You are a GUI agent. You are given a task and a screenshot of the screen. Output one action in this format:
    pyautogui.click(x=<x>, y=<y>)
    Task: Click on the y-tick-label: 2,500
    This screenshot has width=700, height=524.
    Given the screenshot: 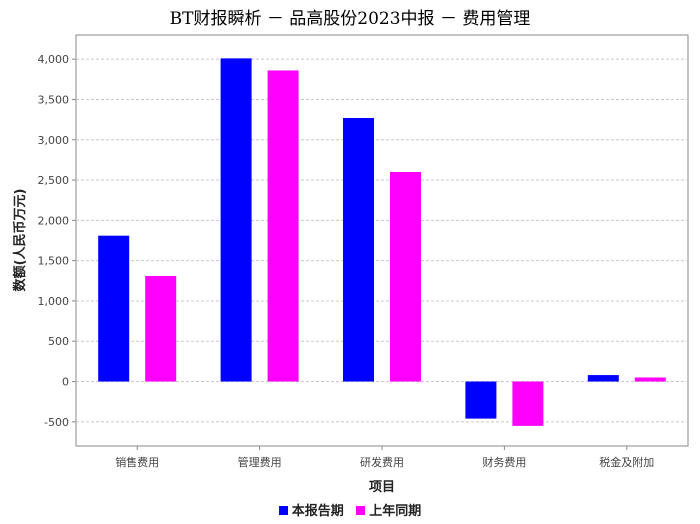 What is the action you would take?
    pyautogui.click(x=54, y=180)
    